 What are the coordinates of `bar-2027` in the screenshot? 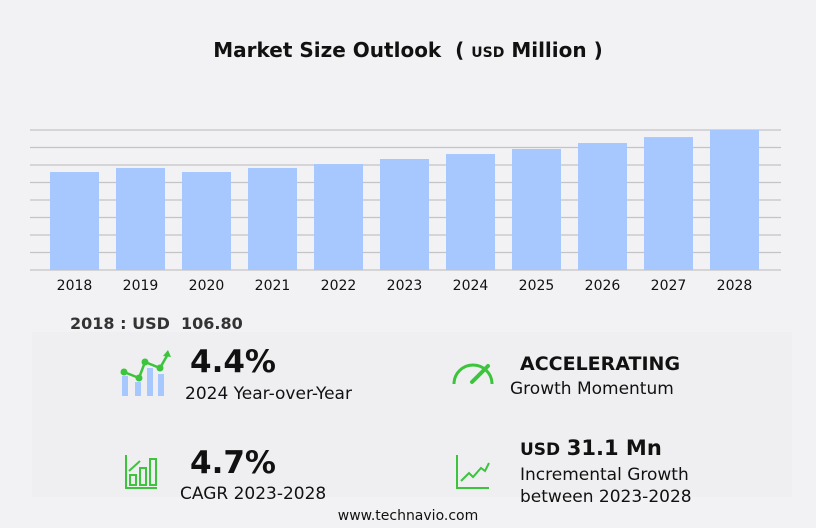 It's located at (668, 203).